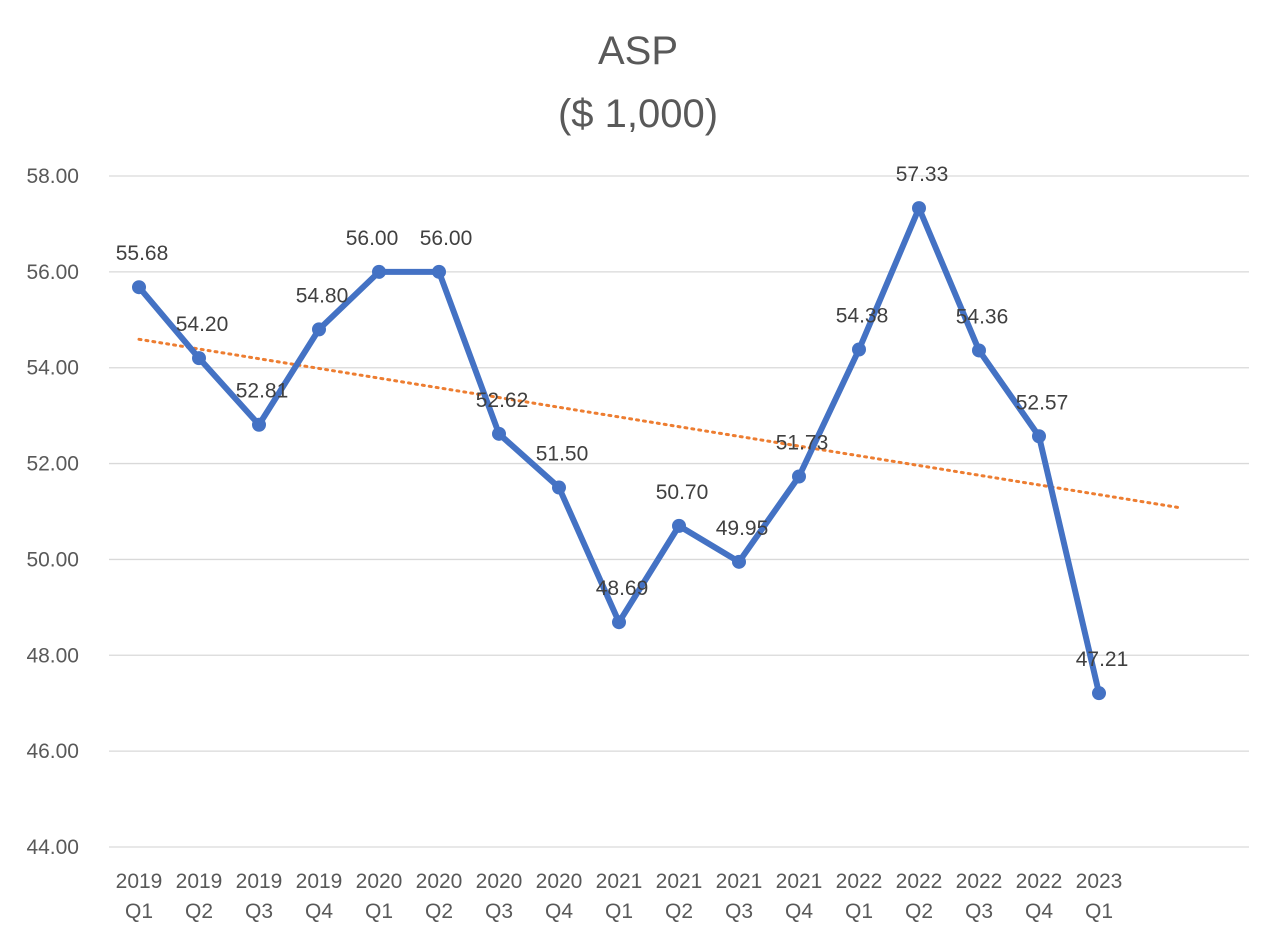 The width and height of the screenshot is (1280, 942). Describe the element at coordinates (862, 316) in the screenshot. I see `data-label: 54.38` at that location.